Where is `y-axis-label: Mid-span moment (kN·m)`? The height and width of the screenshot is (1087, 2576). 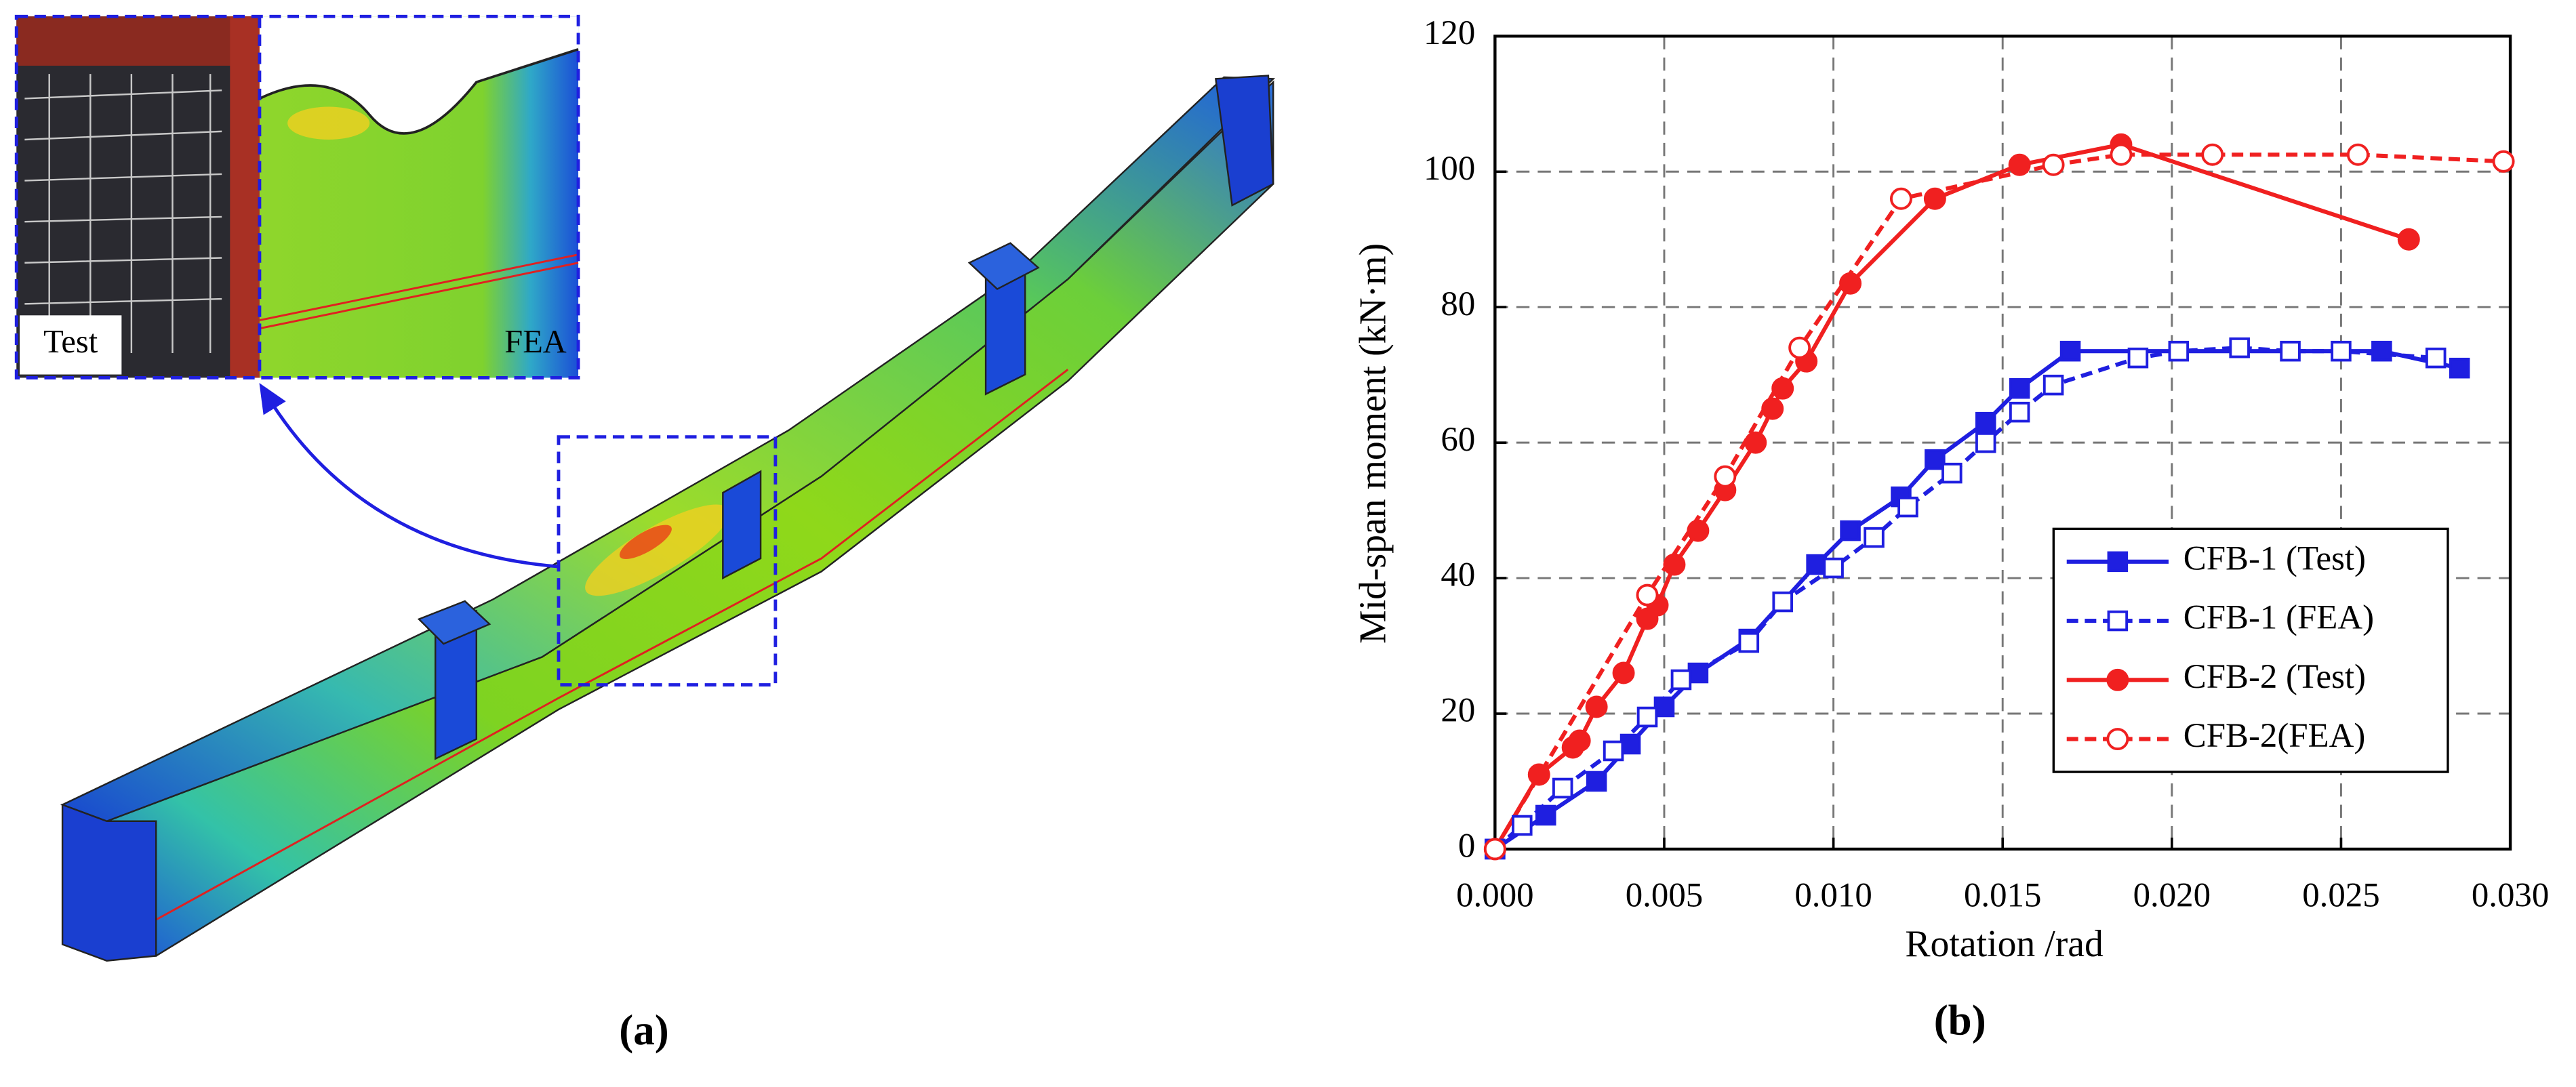
y-axis-label: Mid-span moment (kN·m) is located at coordinates (1373, 443).